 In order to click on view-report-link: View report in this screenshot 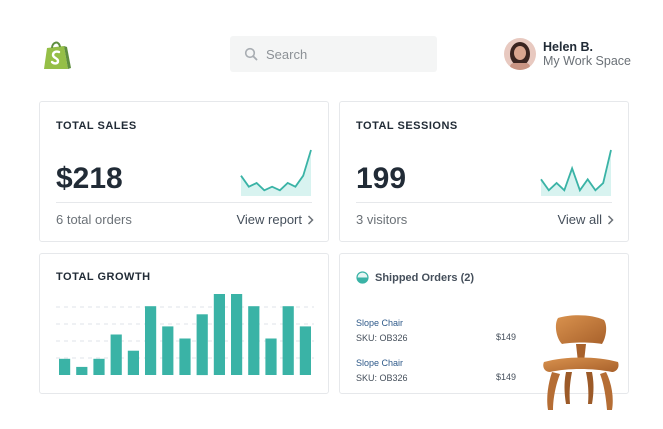, I will do `click(275, 219)`.